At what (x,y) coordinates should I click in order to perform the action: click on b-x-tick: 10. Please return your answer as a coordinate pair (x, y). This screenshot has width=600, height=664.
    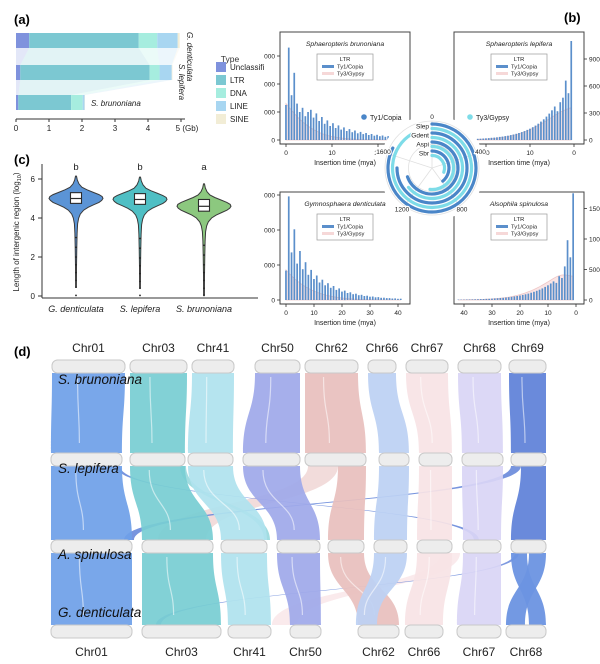
    Looking at the image, I should click on (332, 153).